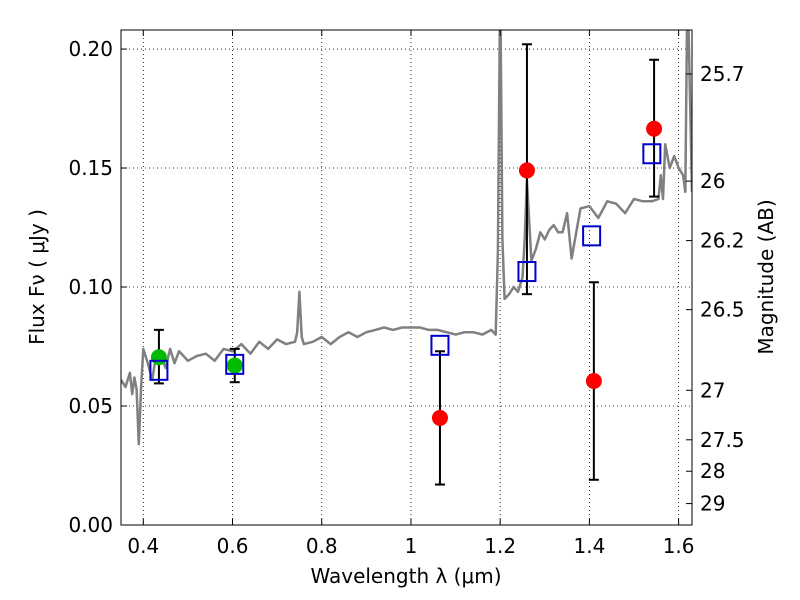 This screenshot has height=600, width=800. Describe the element at coordinates (722, 440) in the screenshot. I see `right-y-tick-label: 27.5` at that location.